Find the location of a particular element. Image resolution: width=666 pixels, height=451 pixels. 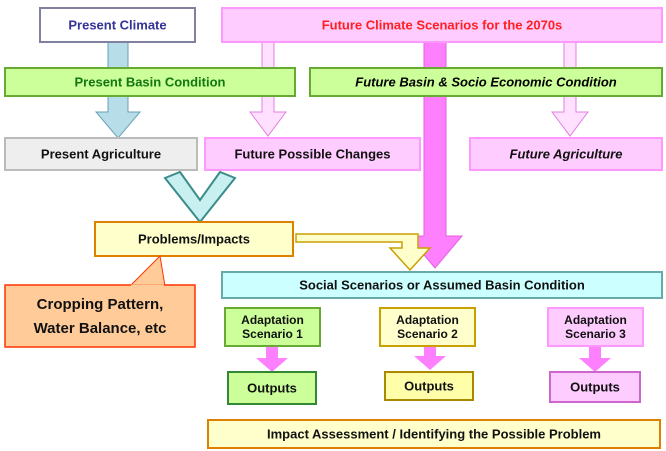

box-label-line: Scenario 3 is located at coordinates (595, 334).